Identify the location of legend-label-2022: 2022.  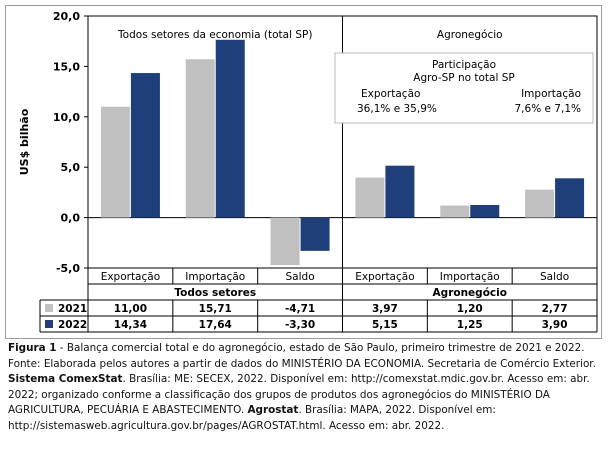
(72, 325).